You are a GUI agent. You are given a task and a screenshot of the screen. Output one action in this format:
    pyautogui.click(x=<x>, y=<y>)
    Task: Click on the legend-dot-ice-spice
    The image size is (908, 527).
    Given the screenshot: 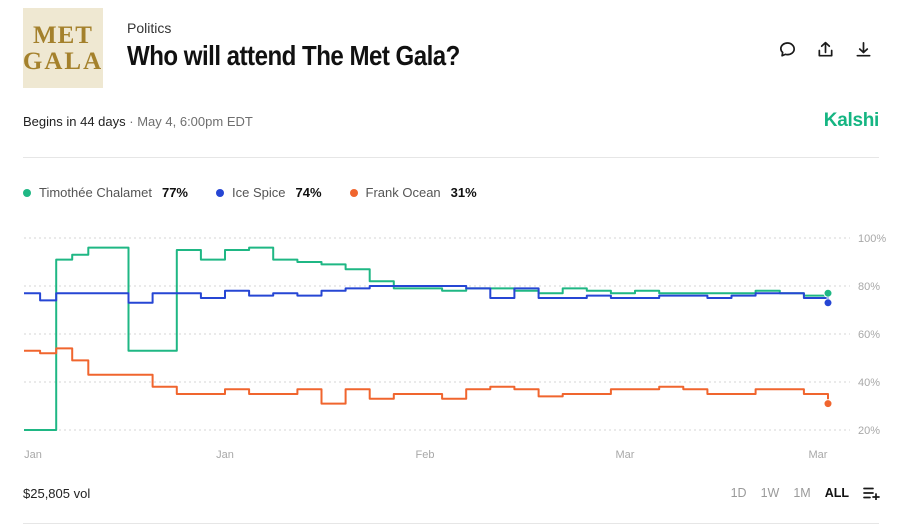 What is the action you would take?
    pyautogui.click(x=220, y=192)
    